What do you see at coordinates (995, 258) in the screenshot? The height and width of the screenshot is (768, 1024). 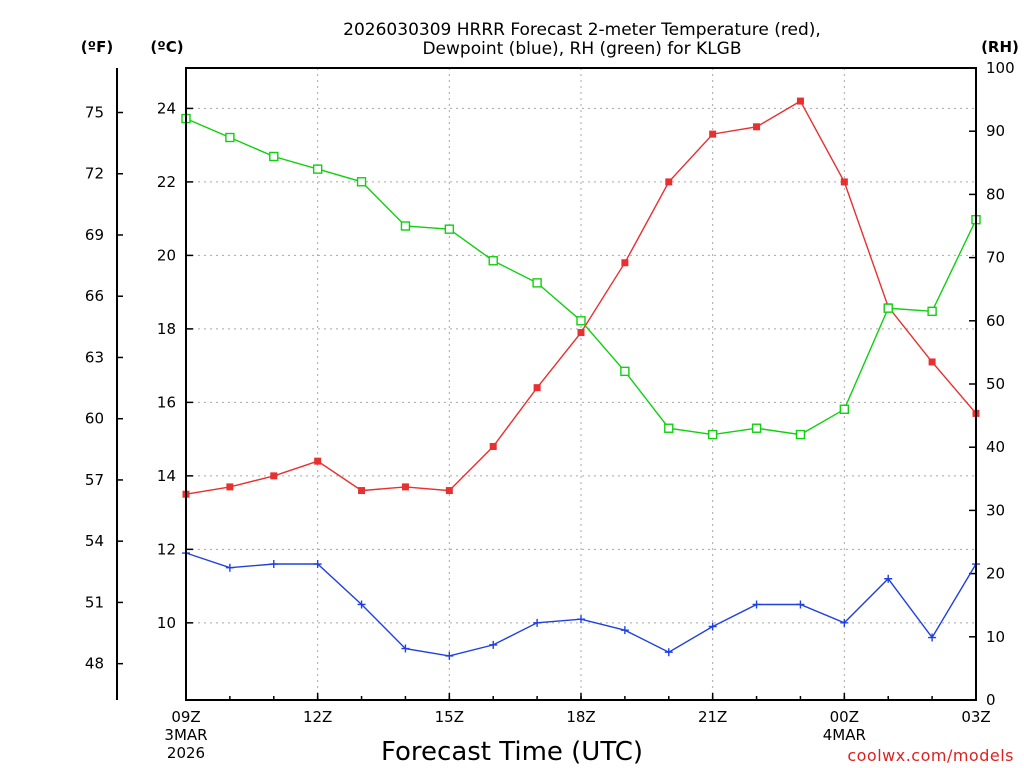 I see `rh-tick-label: 70` at bounding box center [995, 258].